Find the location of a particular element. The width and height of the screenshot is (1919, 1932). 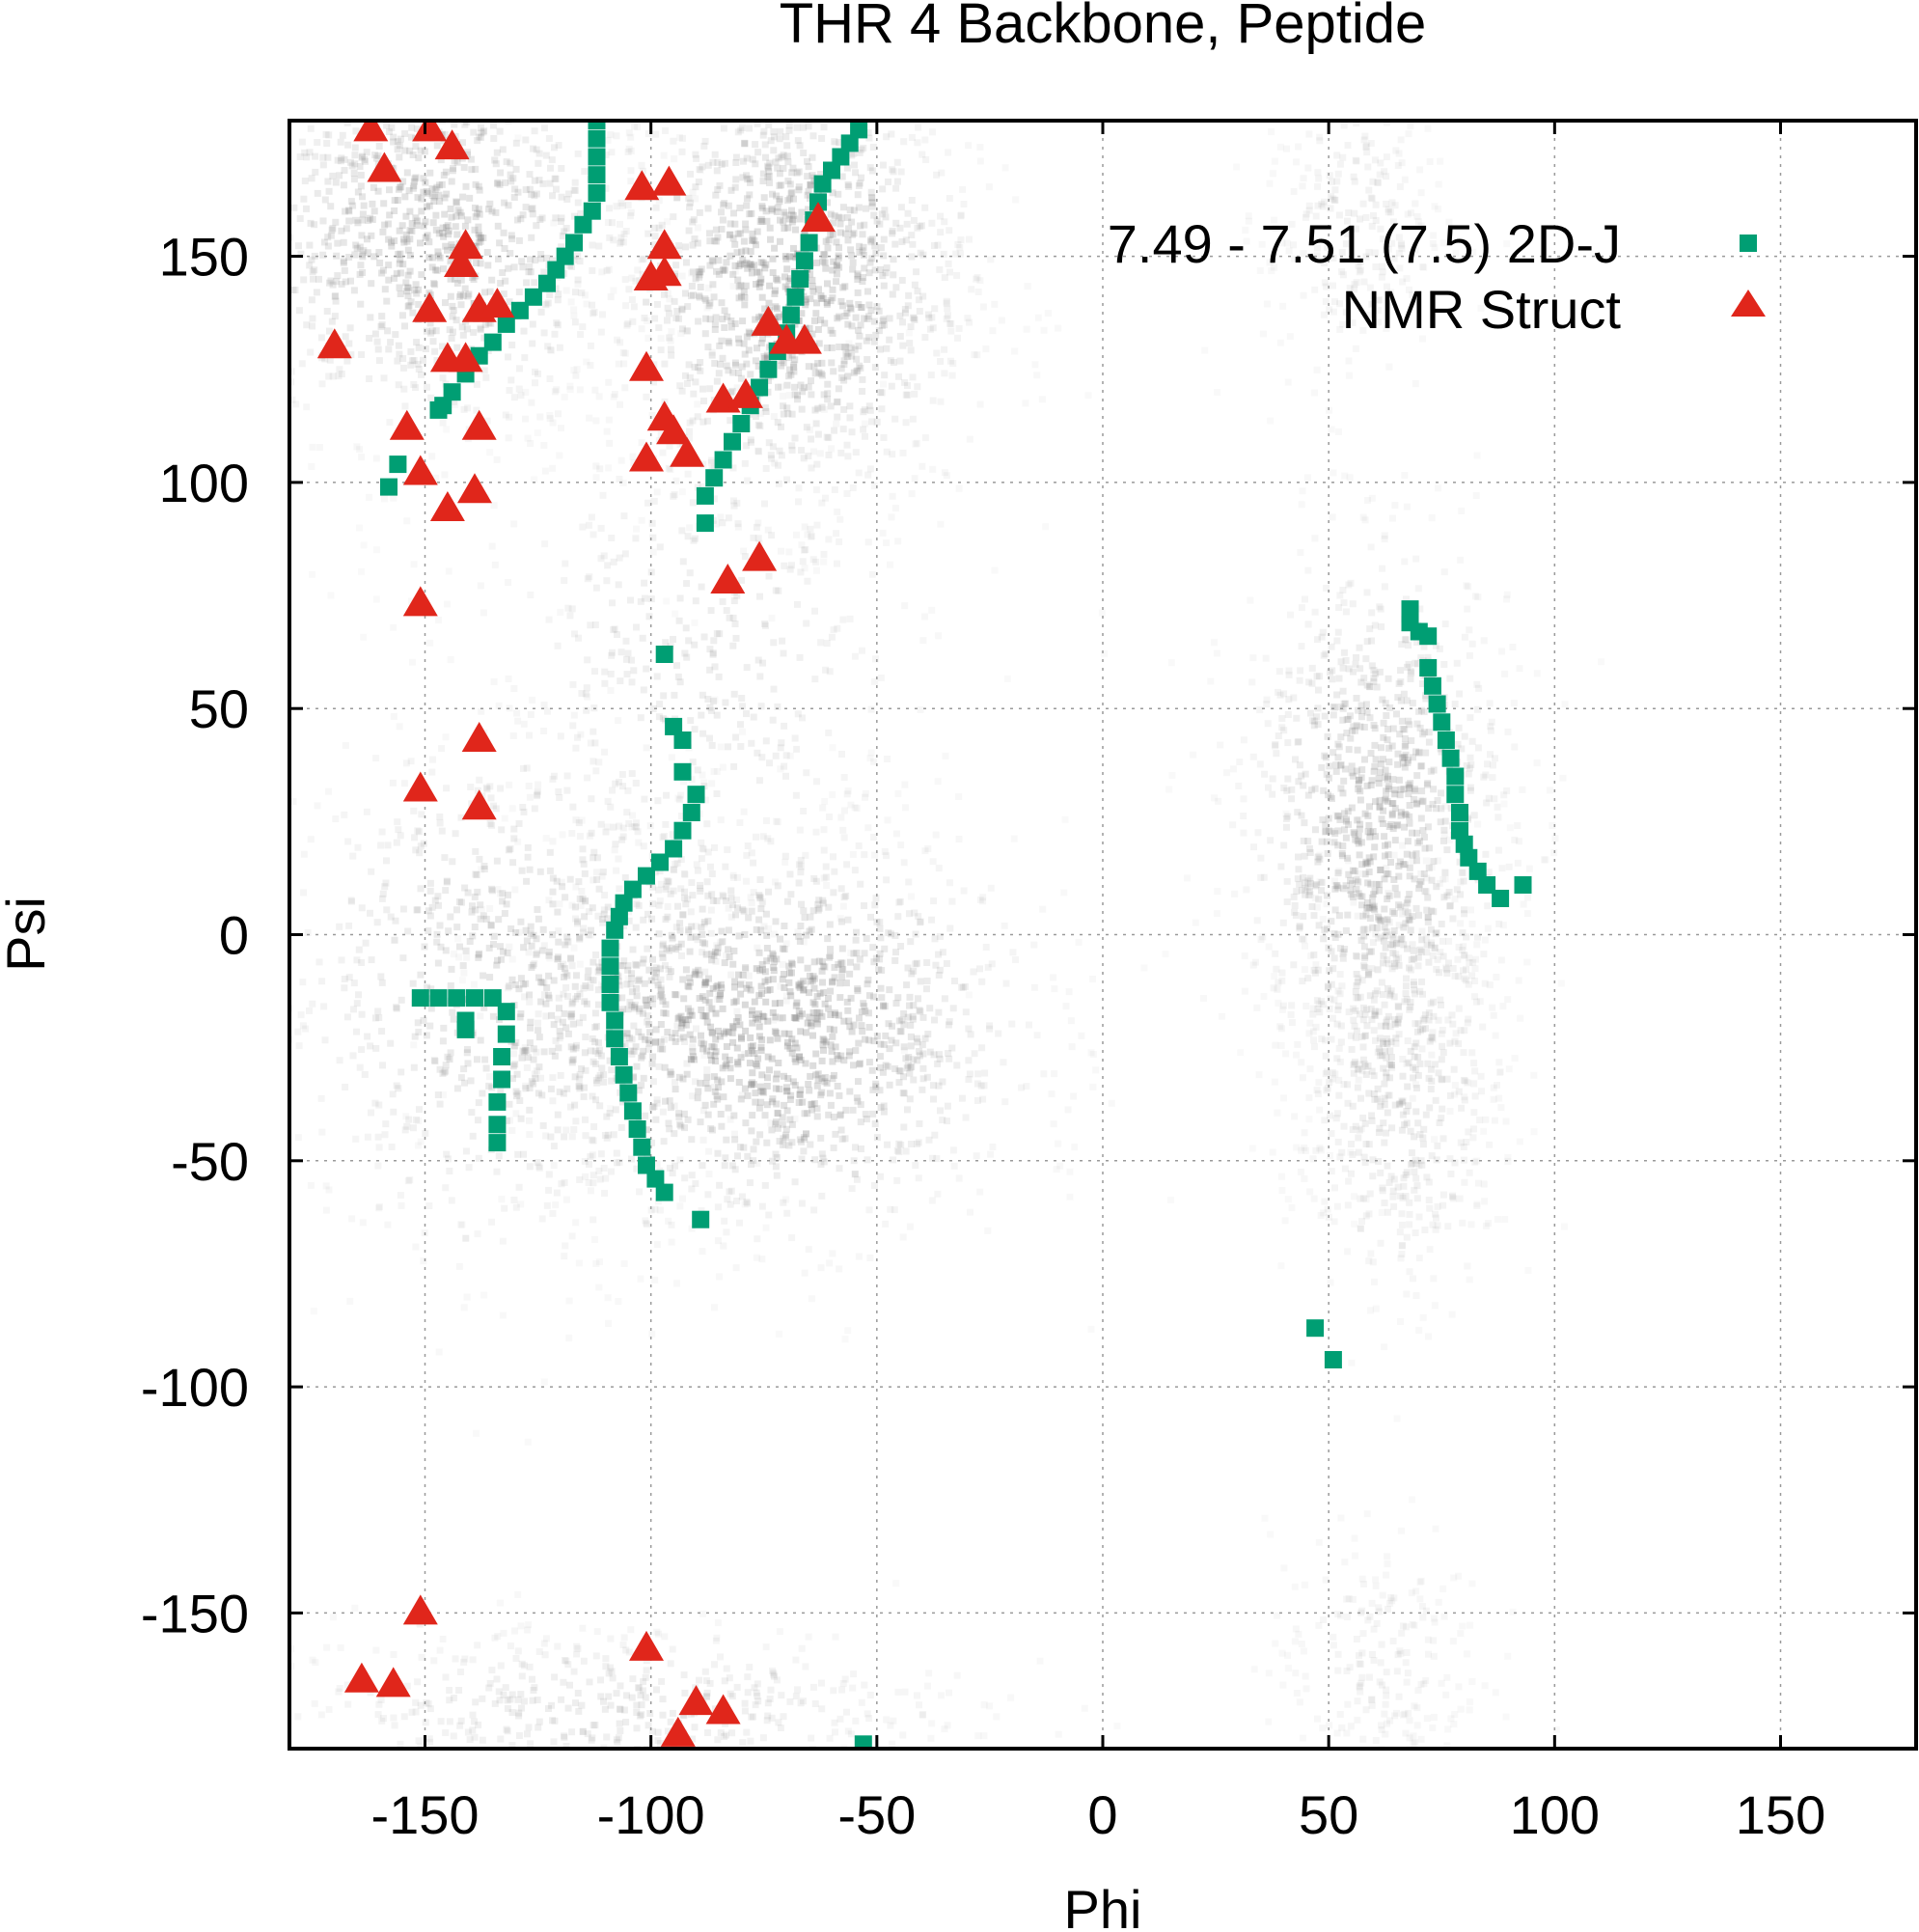

x-tick-label: 50 is located at coordinates (1328, 1814).